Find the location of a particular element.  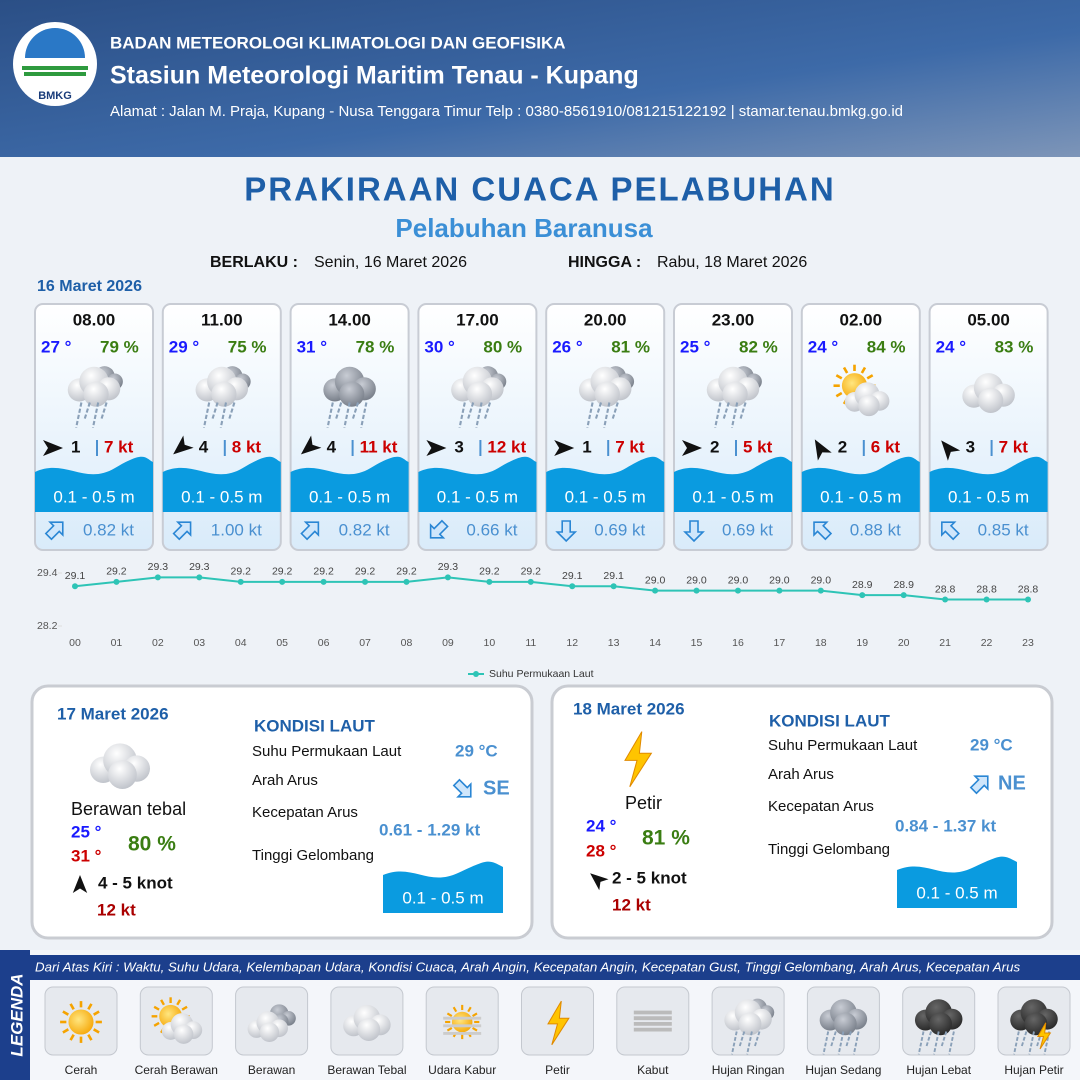

slot-humidity: 81 % is located at coordinates (630, 346).